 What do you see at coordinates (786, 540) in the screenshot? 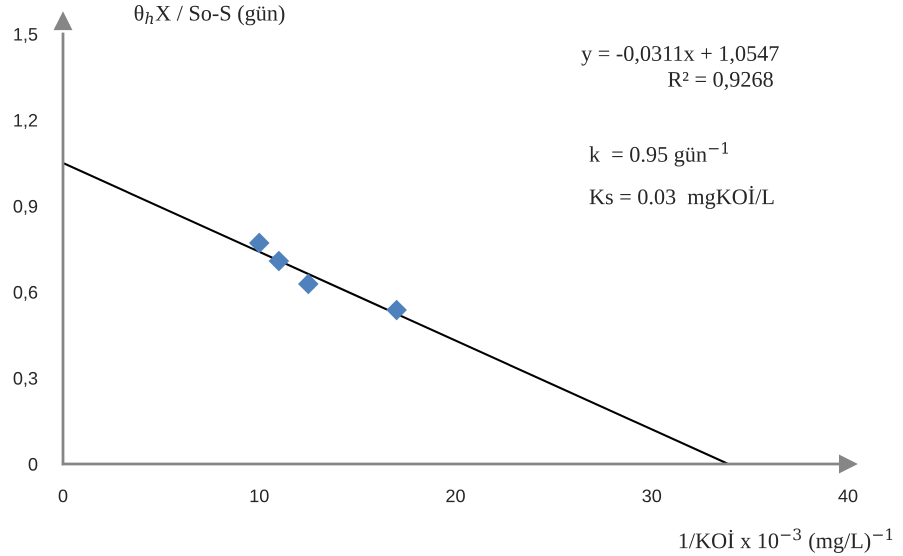
I see `x-axis-title: 1/KOİ x 10$^{−3}$ (mg/L)$^{−1}$` at bounding box center [786, 540].